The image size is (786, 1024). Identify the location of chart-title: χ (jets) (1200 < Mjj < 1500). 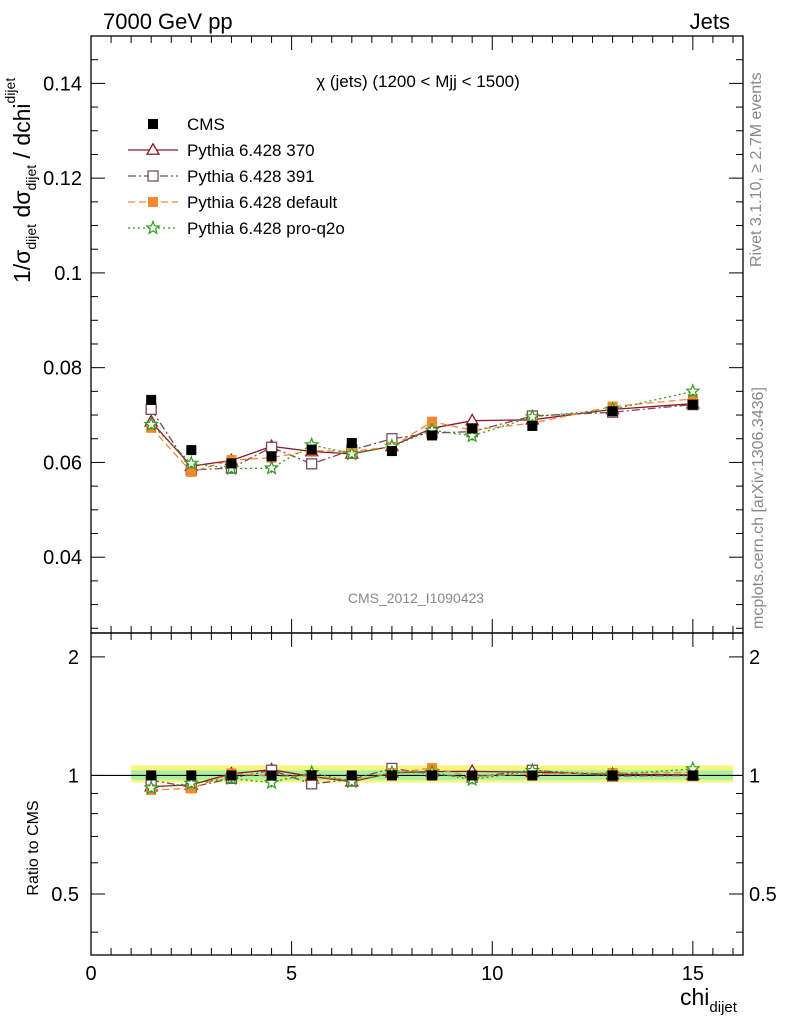
(418, 81).